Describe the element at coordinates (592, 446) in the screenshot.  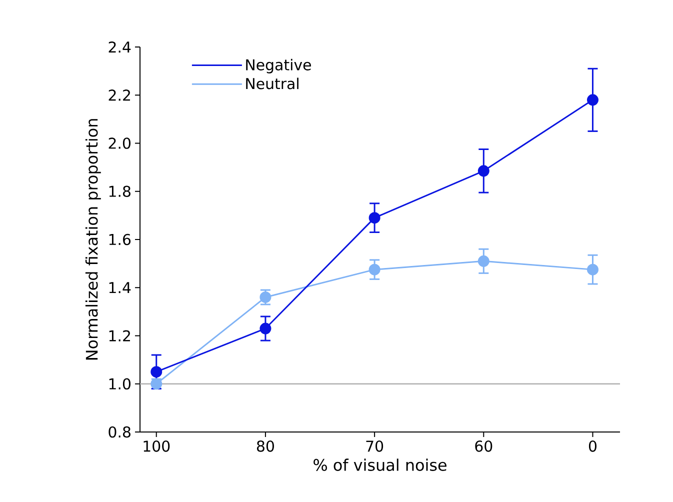
I see `x-tick-label: 0` at that location.